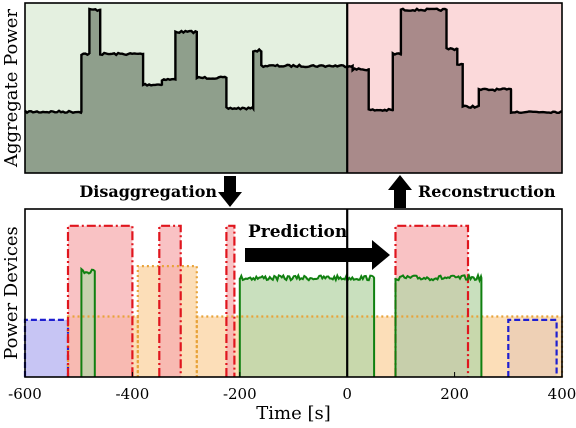  Describe the element at coordinates (11, 88) in the screenshot. I see `aggregate-power-ylabel: Aggregate Power` at that location.